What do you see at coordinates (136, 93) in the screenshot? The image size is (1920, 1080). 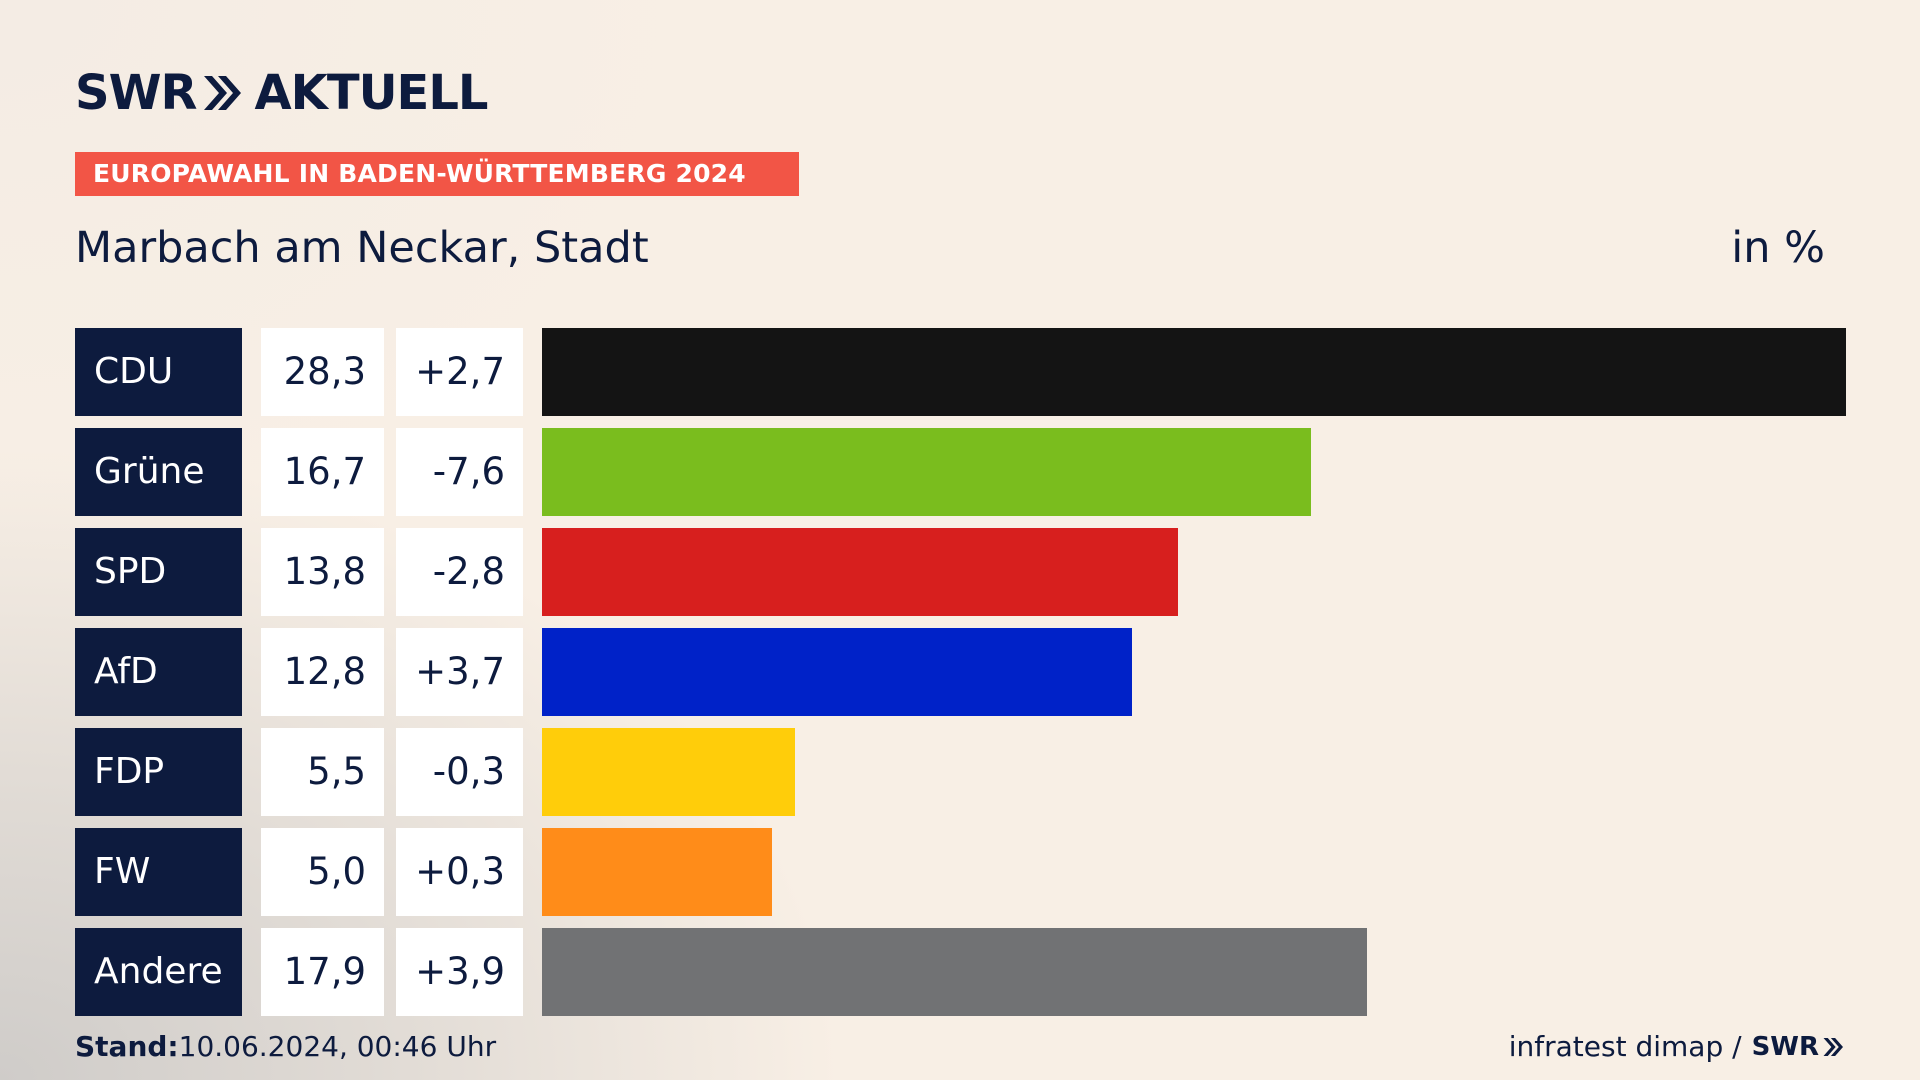 I see `logo-swr-text: SWR` at bounding box center [136, 93].